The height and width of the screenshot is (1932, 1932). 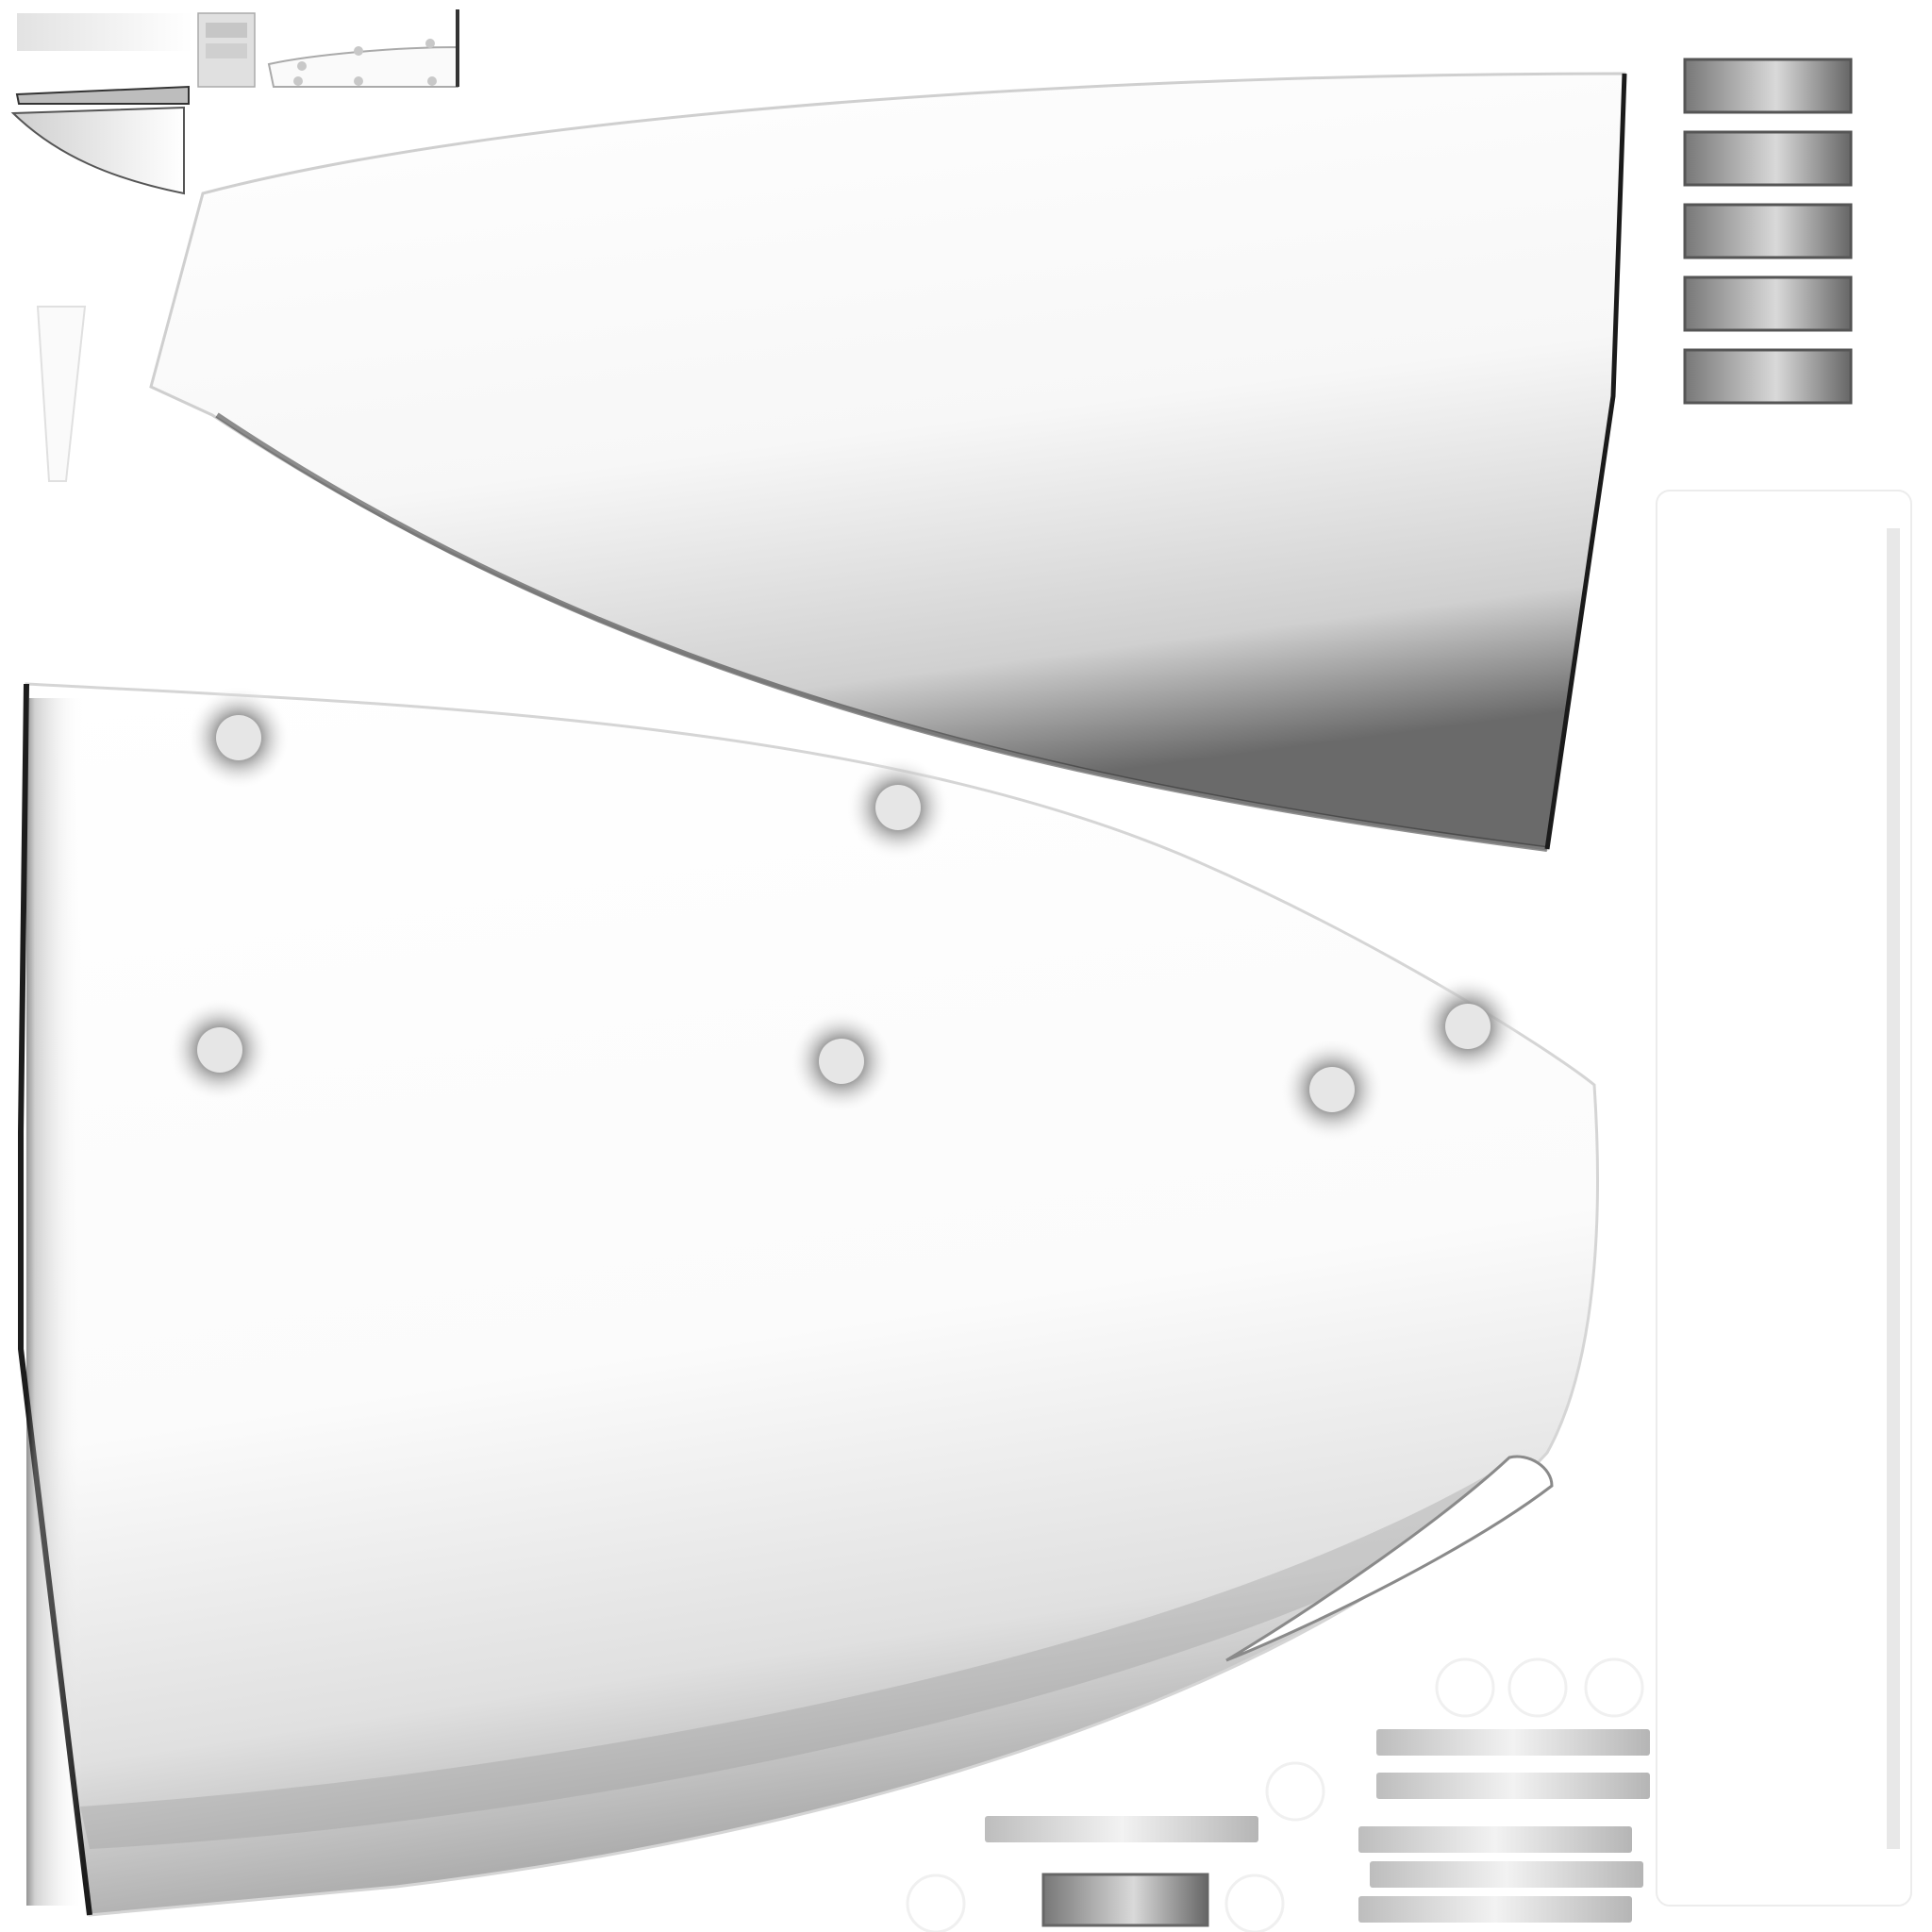 What do you see at coordinates (1586, 462) in the screenshot?
I see `upper-panel-right-edge` at bounding box center [1586, 462].